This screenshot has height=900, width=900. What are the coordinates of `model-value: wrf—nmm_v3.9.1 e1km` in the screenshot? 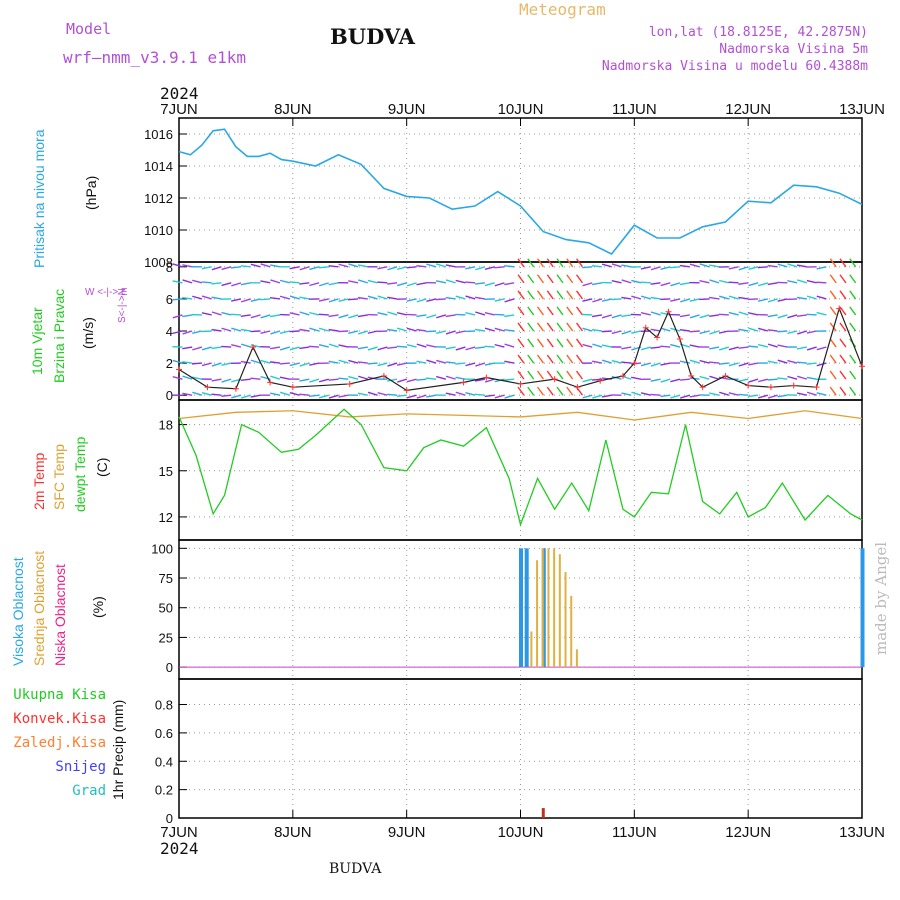 It's located at (155, 57).